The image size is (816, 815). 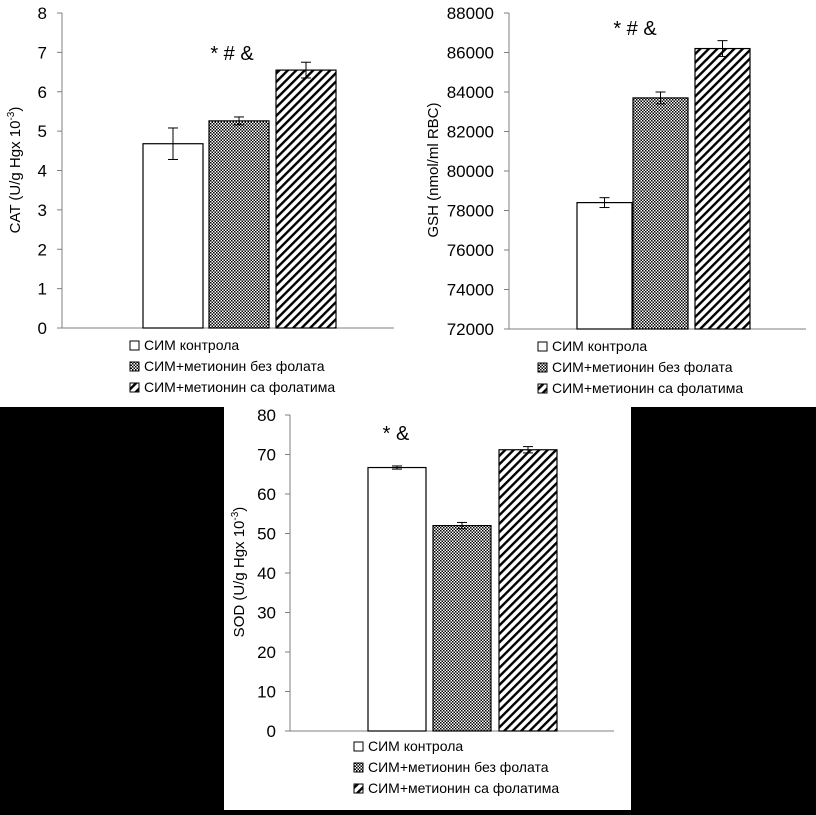 I want to click on y-tick-label: 3, so click(x=42, y=210).